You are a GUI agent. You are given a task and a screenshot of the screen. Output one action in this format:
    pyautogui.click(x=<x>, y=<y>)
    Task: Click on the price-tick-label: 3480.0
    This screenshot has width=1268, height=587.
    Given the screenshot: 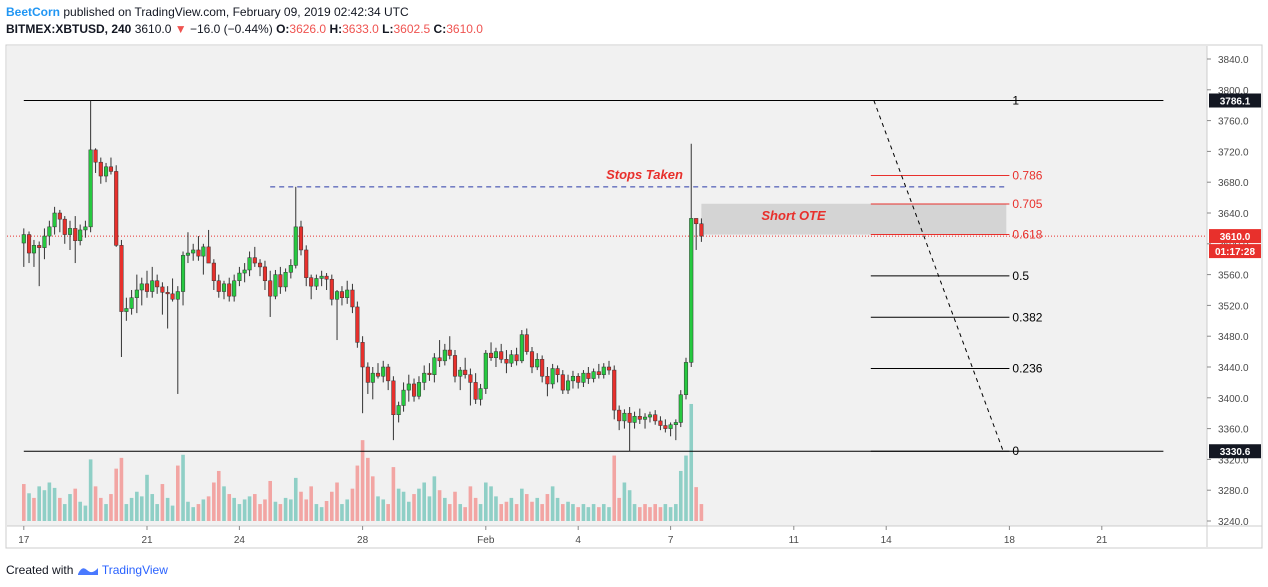 What is the action you would take?
    pyautogui.click(x=1233, y=337)
    